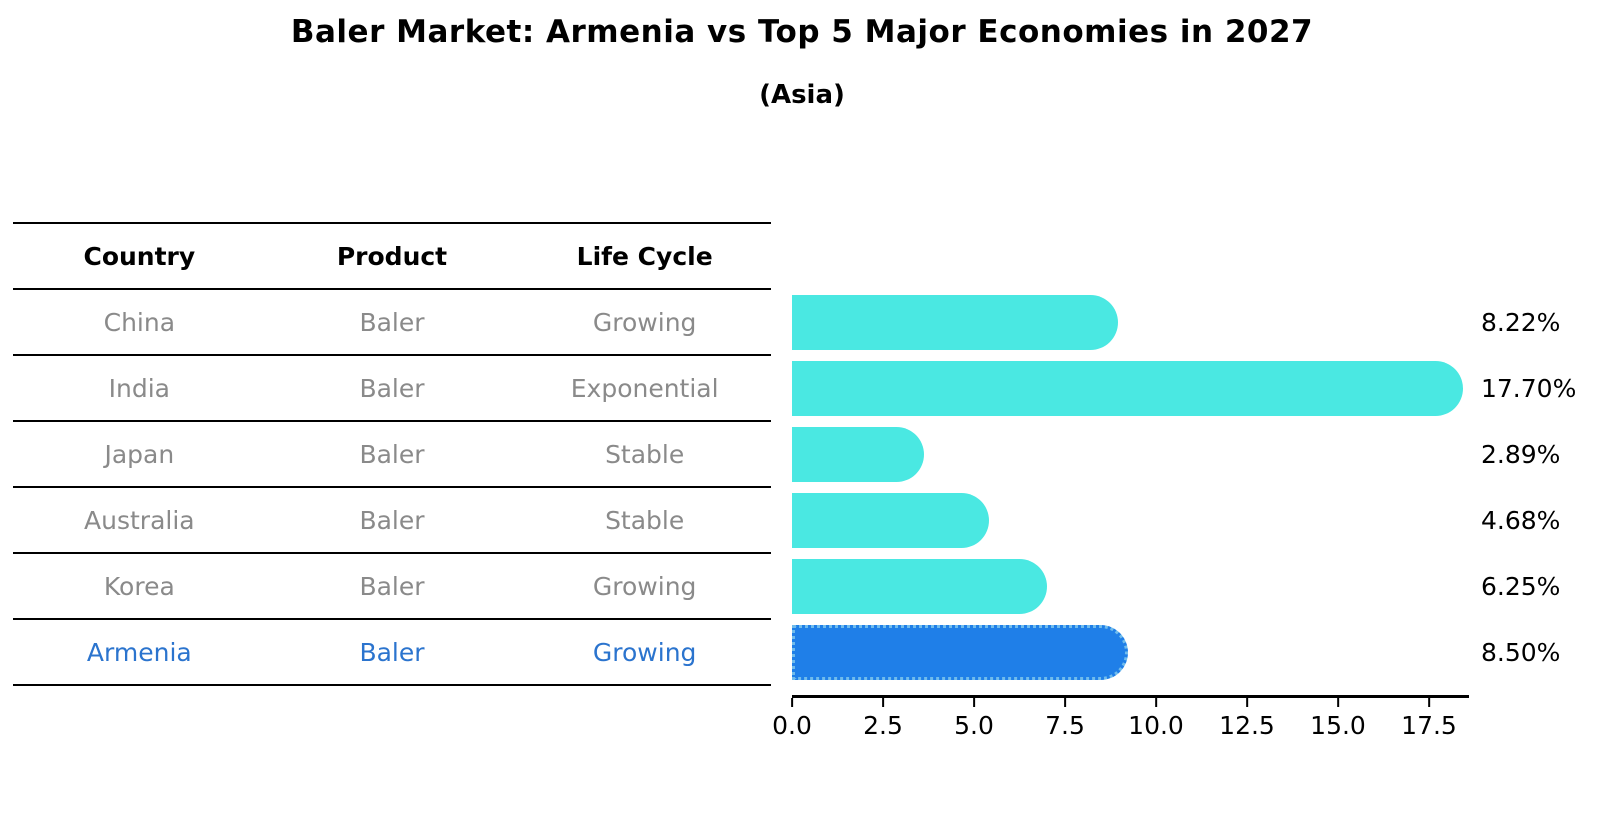 The height and width of the screenshot is (823, 1604). I want to click on bar-india, so click(1128, 388).